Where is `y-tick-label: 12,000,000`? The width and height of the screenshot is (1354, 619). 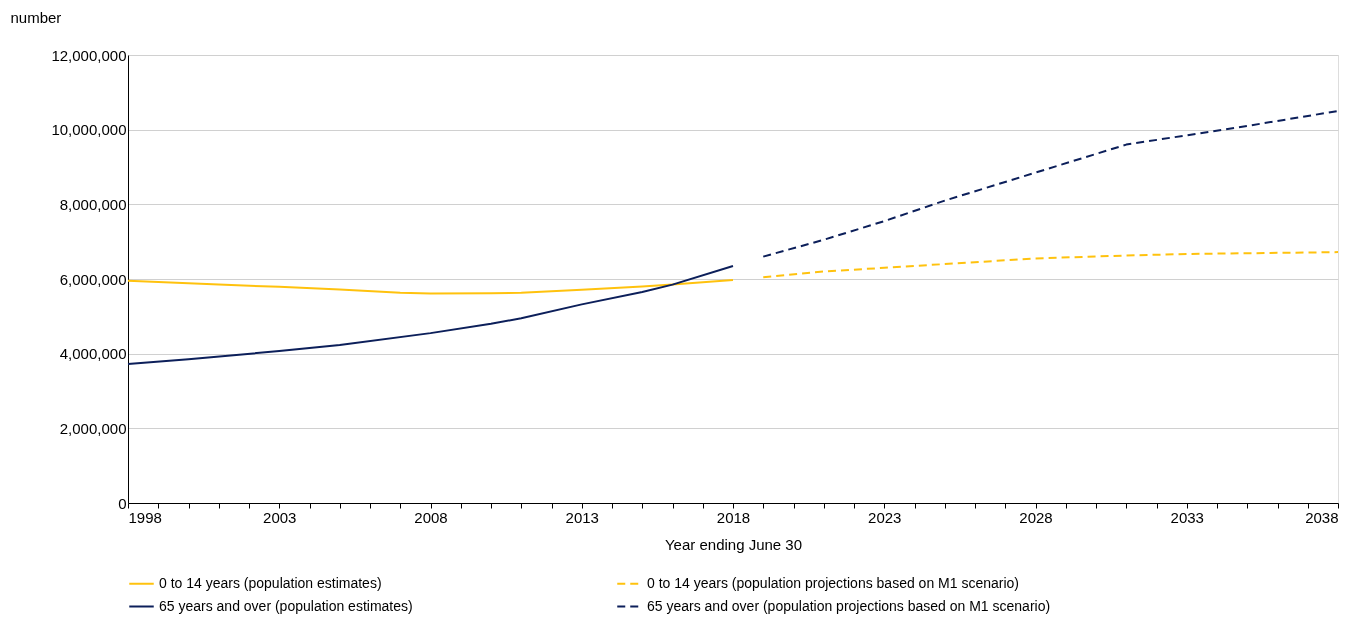
y-tick-label: 12,000,000 is located at coordinates (89, 55).